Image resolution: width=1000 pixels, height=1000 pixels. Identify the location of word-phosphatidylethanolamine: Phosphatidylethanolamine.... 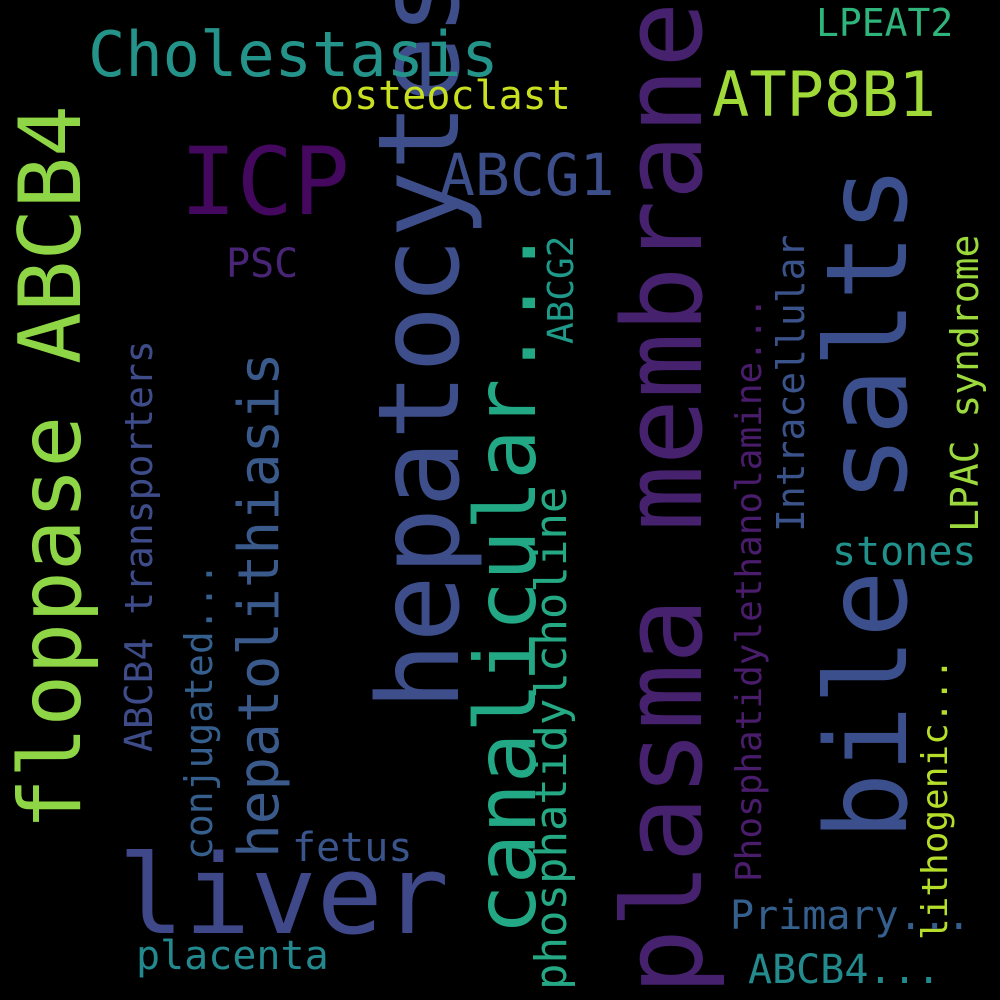
(749, 589).